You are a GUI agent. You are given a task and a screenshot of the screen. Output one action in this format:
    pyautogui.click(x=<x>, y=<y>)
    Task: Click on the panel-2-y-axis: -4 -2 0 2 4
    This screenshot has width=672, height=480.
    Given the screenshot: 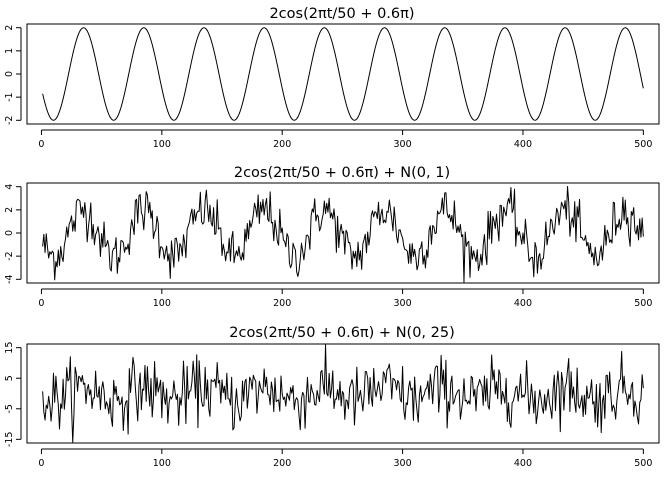 What is the action you would take?
    pyautogui.click(x=13, y=234)
    